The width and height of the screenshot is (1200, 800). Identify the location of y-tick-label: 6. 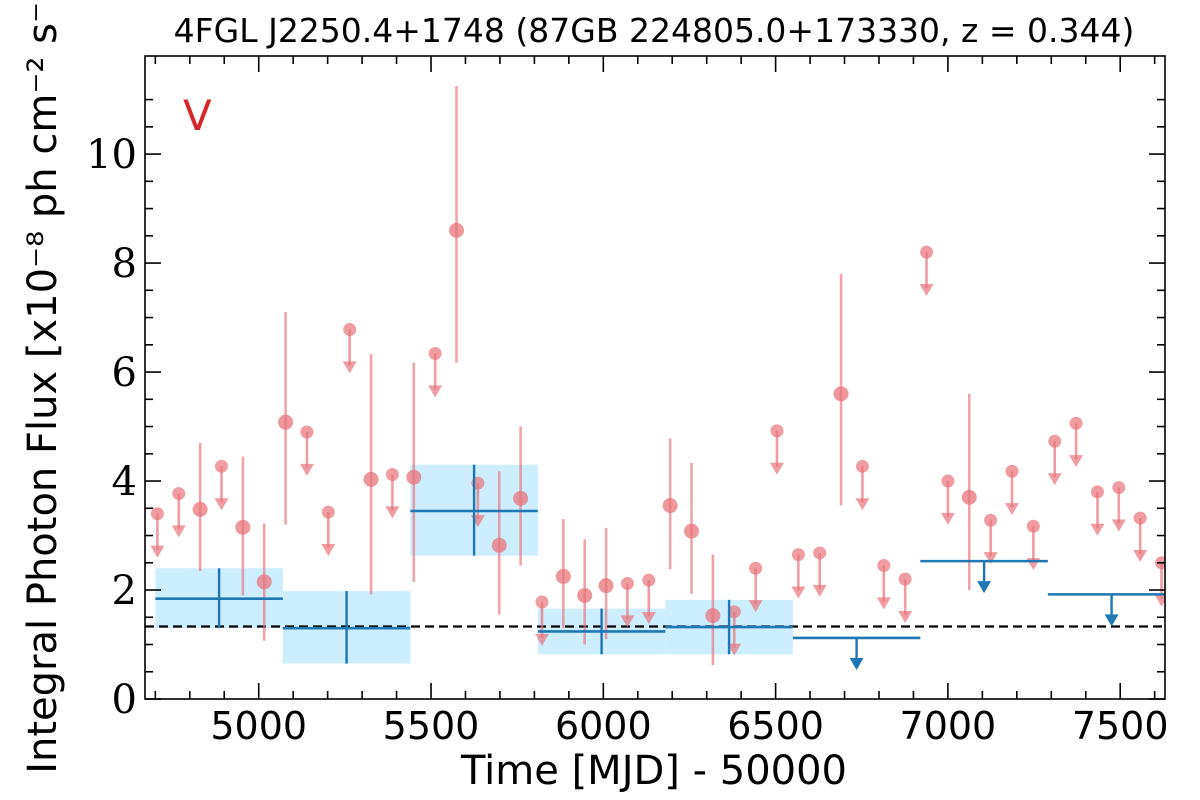
(124, 373).